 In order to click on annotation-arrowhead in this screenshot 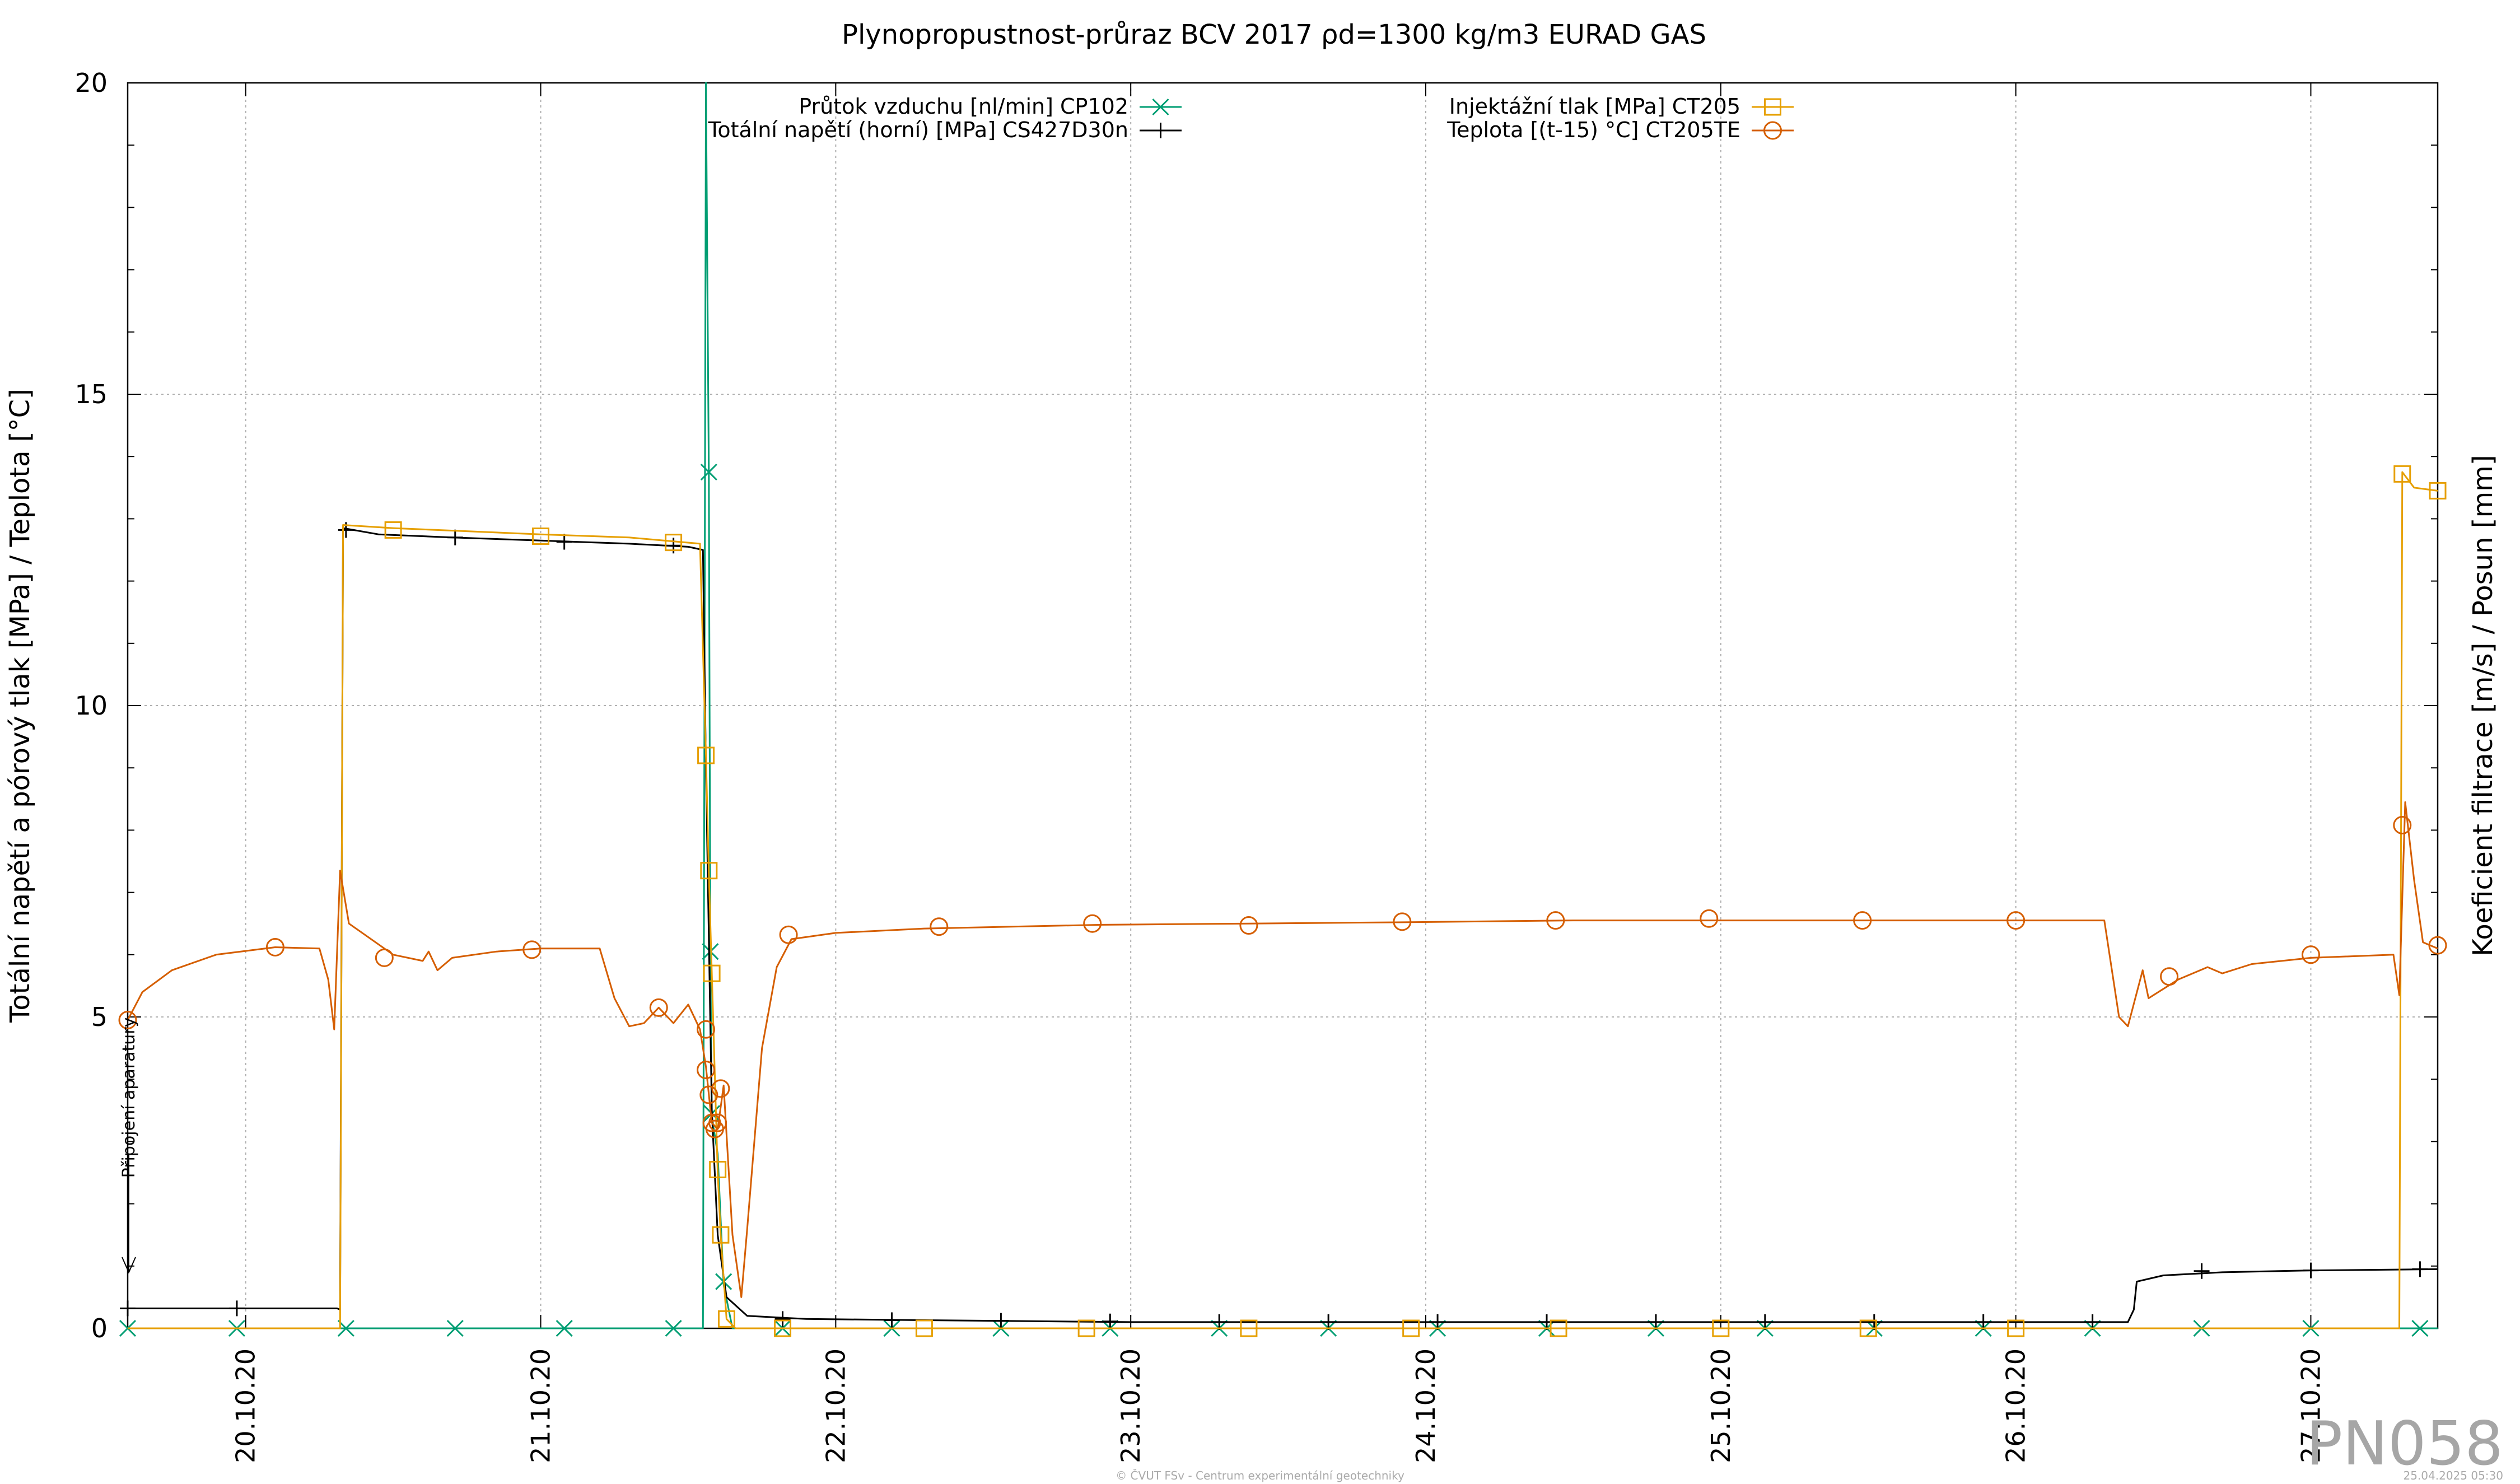, I will do `click(129, 1266)`.